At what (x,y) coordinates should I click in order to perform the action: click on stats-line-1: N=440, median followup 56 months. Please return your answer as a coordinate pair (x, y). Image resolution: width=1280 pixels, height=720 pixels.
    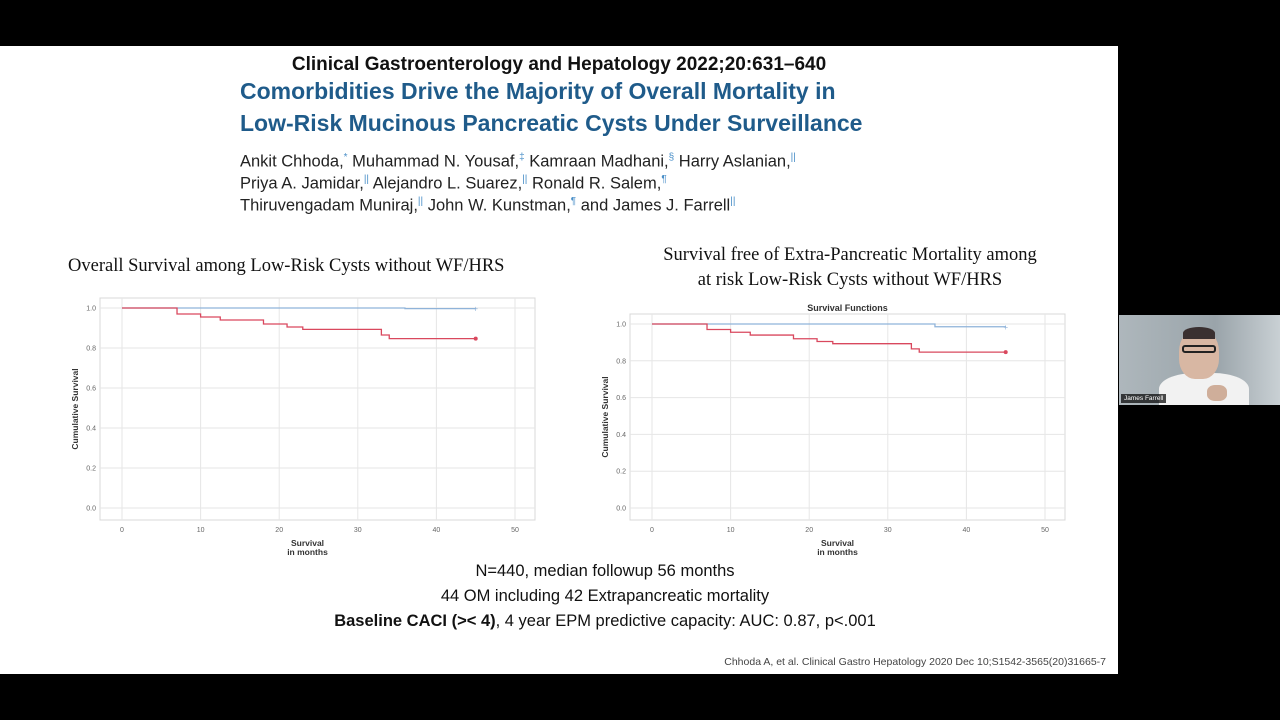
    Looking at the image, I should click on (605, 571).